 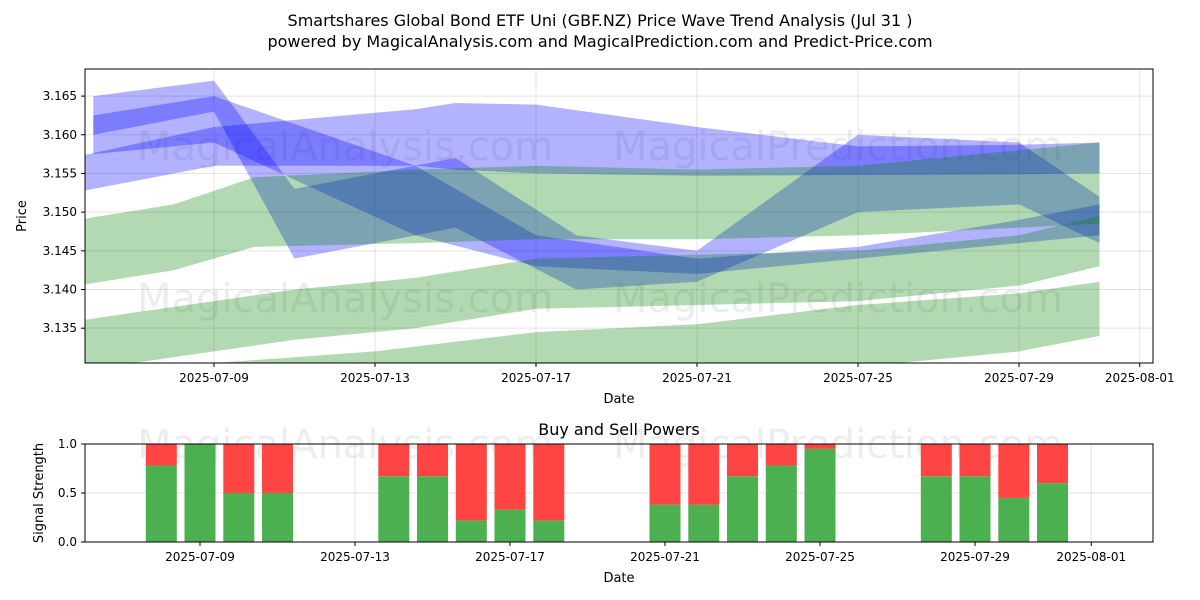 What do you see at coordinates (60, 328) in the screenshot?
I see `price-y-tick-label: 3.135` at bounding box center [60, 328].